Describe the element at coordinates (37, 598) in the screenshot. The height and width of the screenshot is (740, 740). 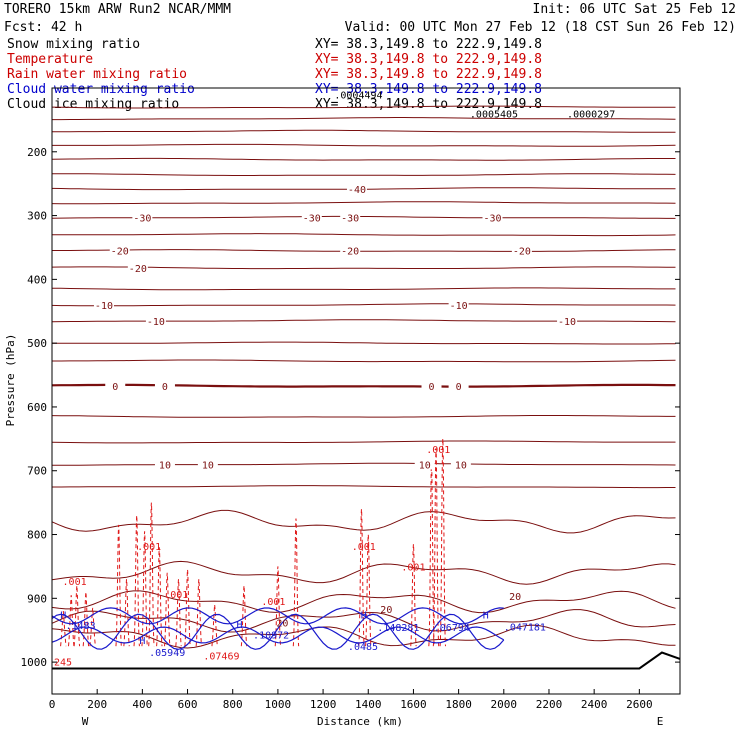
I see `y-tick-label: 900` at that location.